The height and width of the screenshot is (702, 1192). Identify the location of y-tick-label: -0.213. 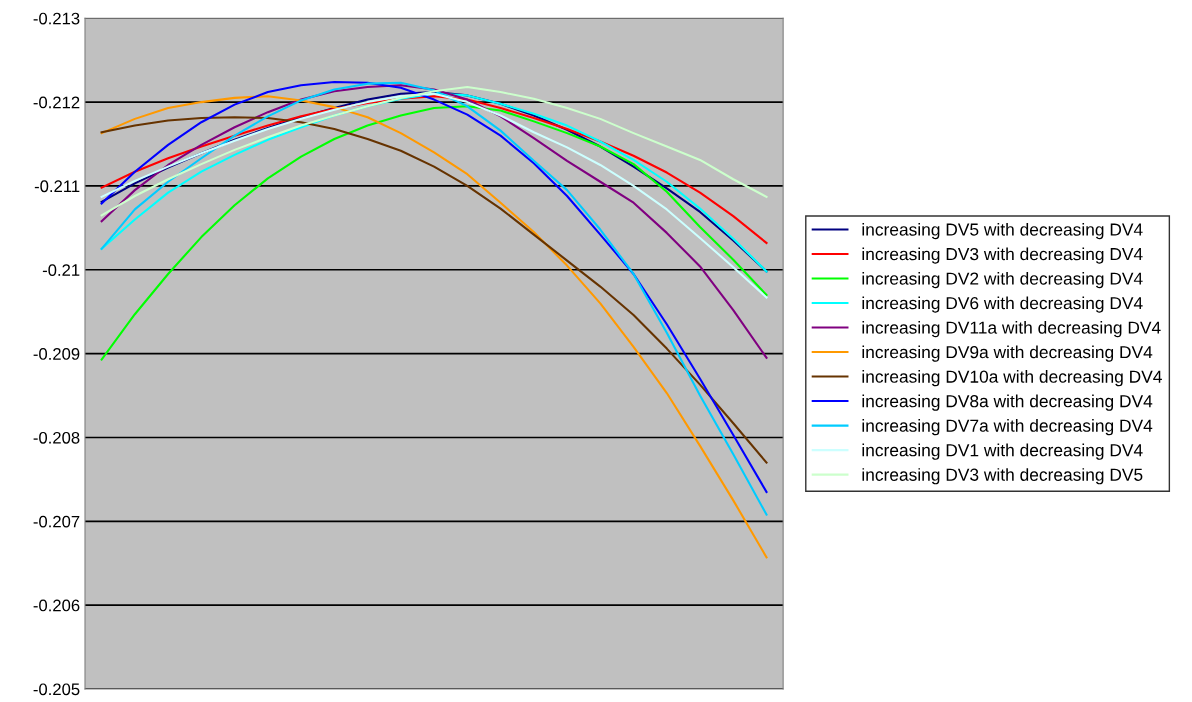
(56, 18).